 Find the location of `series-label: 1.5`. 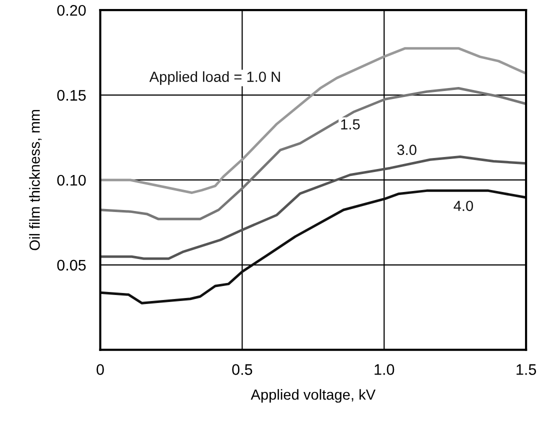

series-label: 1.5 is located at coordinates (350, 124).